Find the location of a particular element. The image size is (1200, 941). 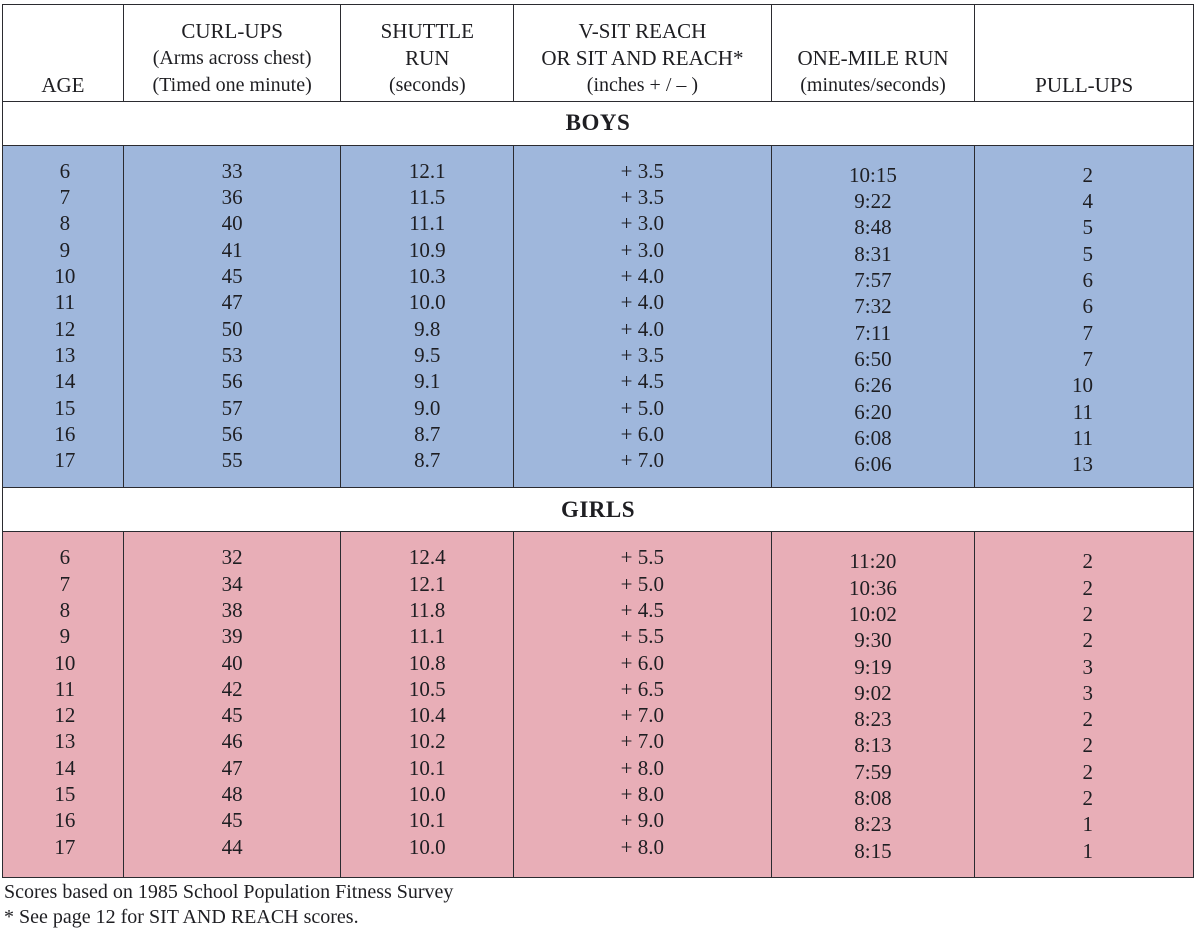

boys-one-mile-run-cell: 7:57 is located at coordinates (873, 280).